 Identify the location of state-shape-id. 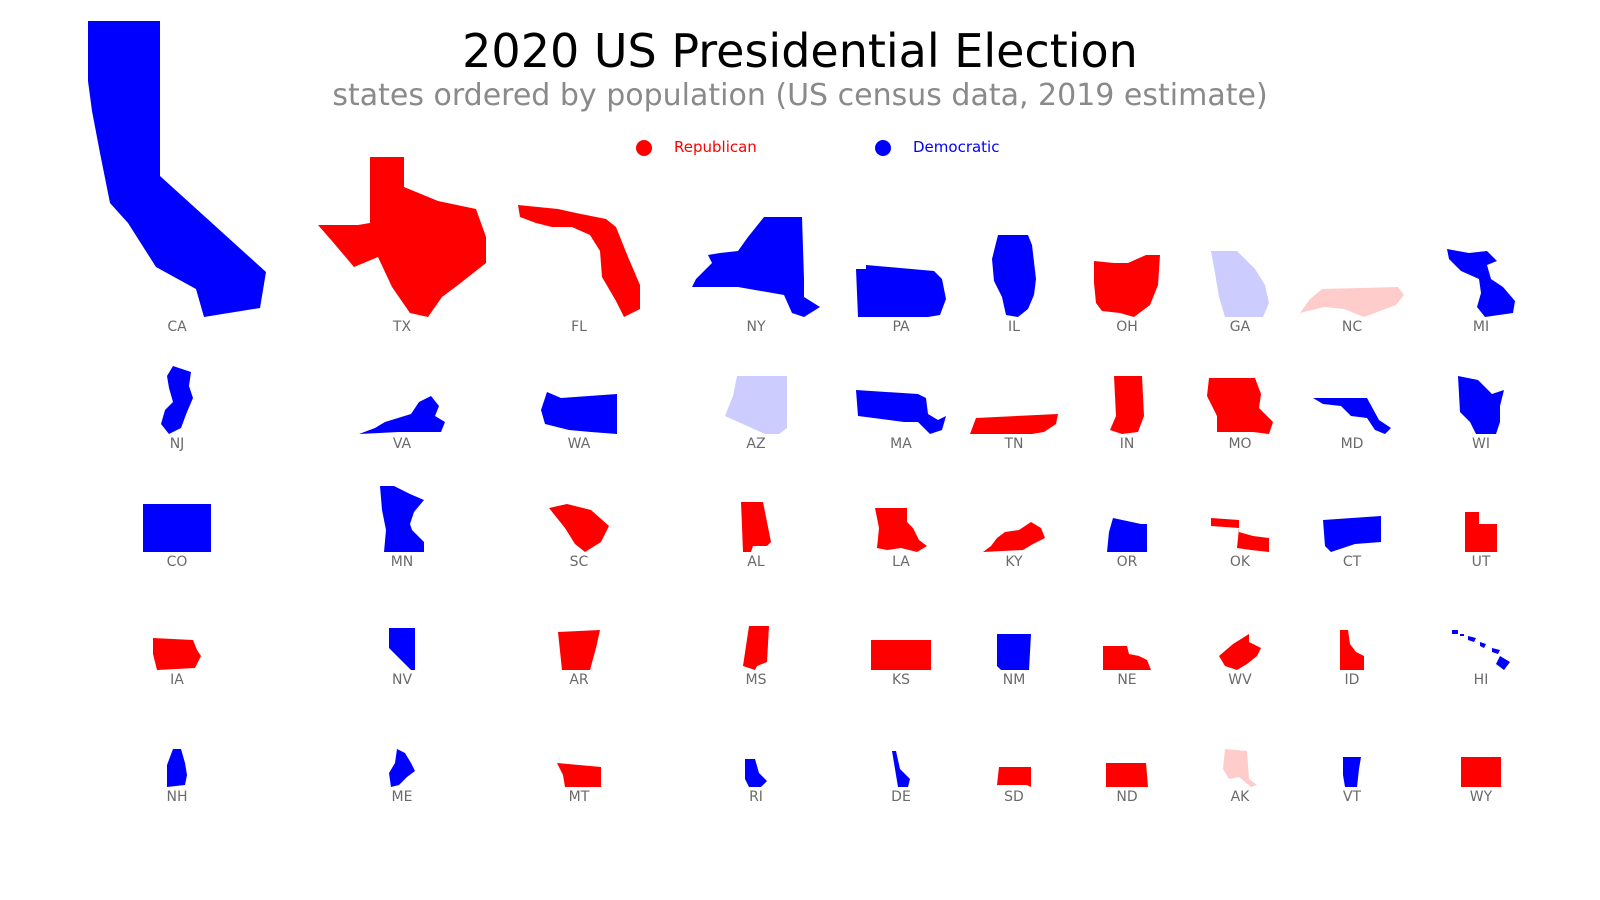
(1352, 650).